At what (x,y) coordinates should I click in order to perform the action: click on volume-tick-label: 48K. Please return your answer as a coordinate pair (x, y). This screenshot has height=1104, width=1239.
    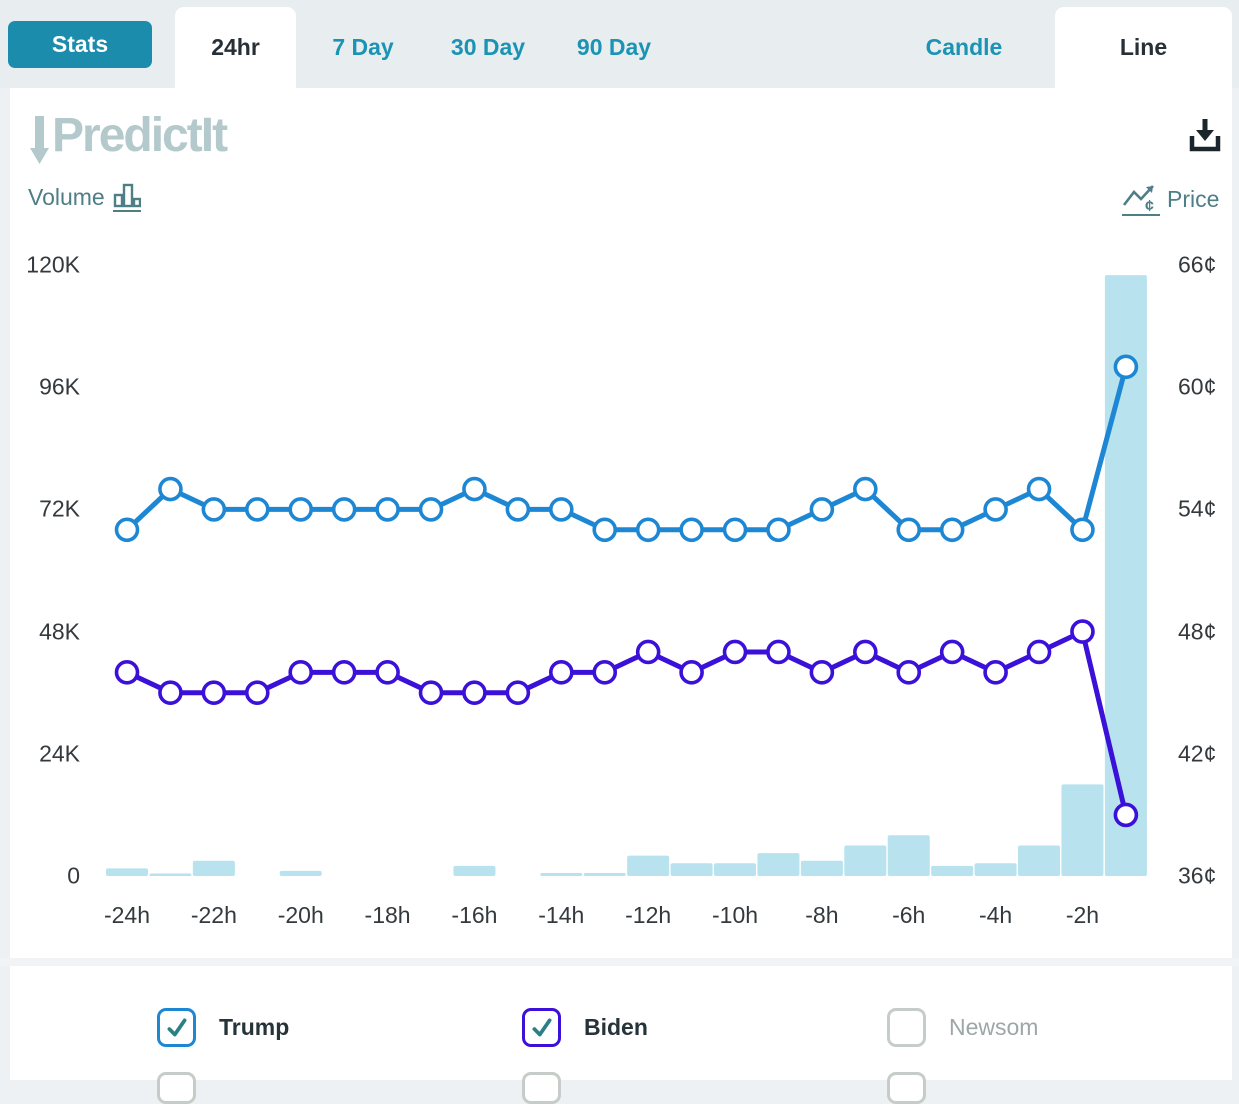
    Looking at the image, I should click on (59, 631).